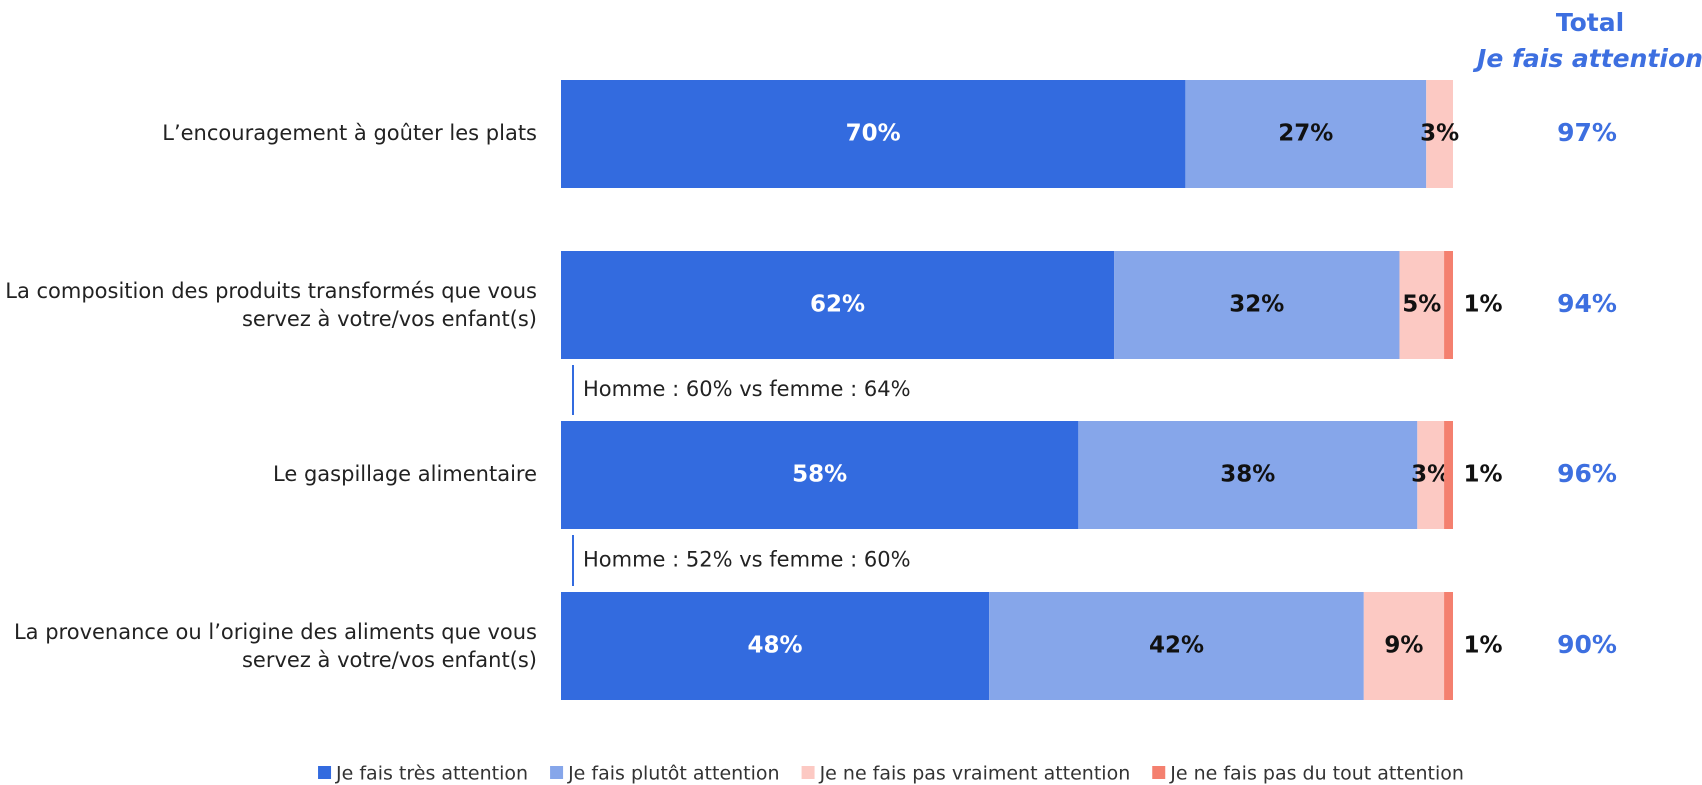 The width and height of the screenshot is (1702, 785). What do you see at coordinates (1316, 774) in the screenshot?
I see `legend-label: Je ne fais pas du tout attention` at bounding box center [1316, 774].